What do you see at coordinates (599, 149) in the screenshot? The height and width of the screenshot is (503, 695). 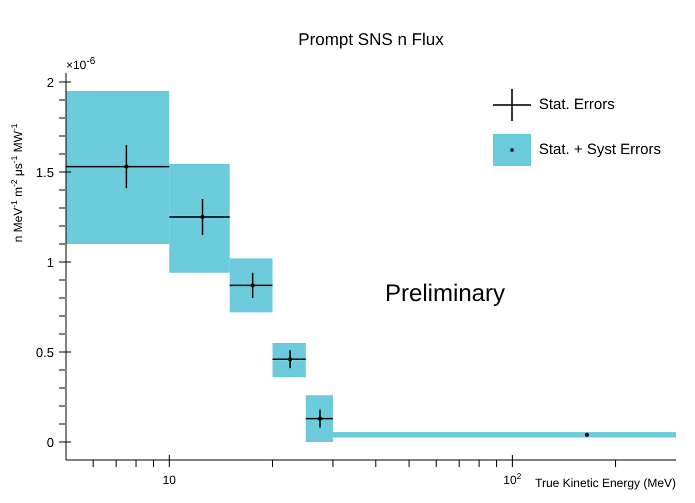 I see `legend-label: Stat. + Syst Errors` at bounding box center [599, 149].